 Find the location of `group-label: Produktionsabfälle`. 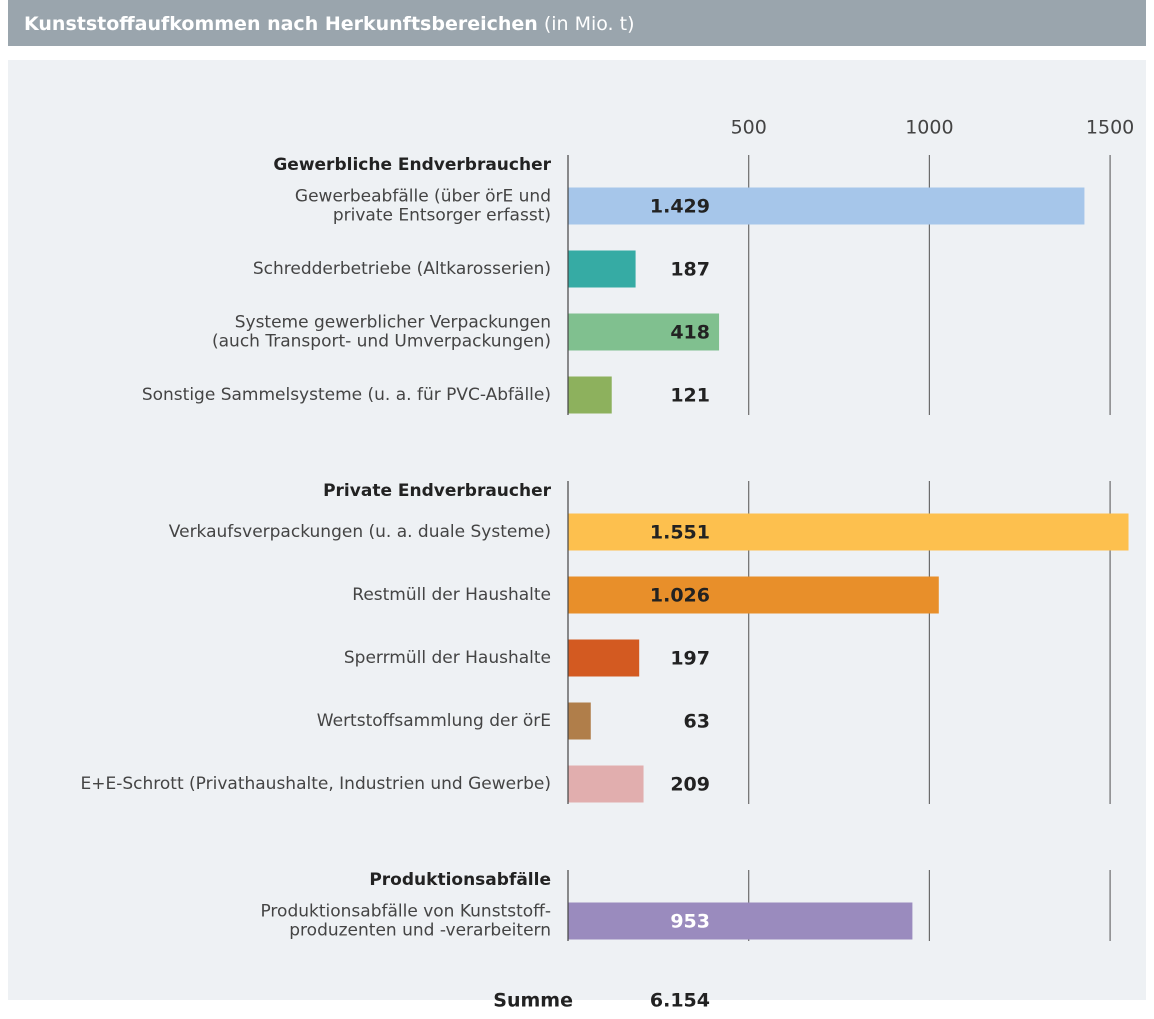

group-label: Produktionsabfälle is located at coordinates (460, 880).